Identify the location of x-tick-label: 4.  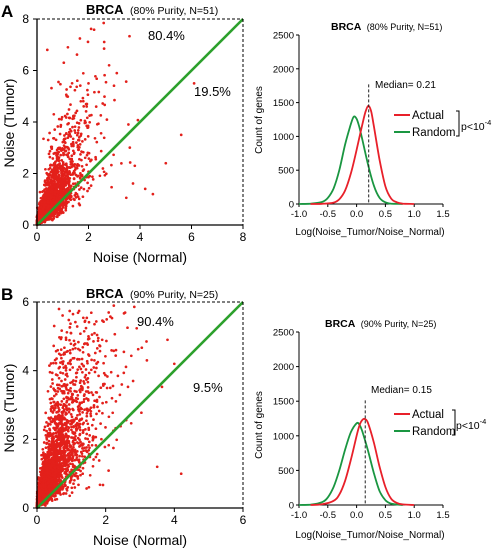
(140, 237).